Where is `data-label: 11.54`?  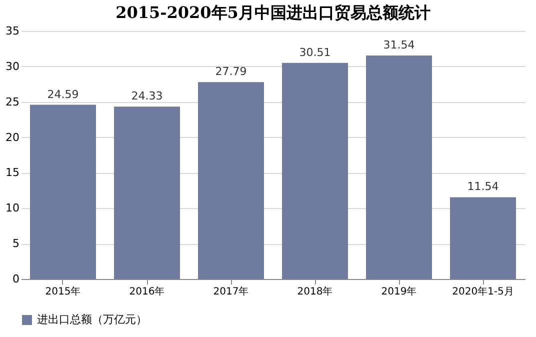 data-label: 11.54 is located at coordinates (483, 187).